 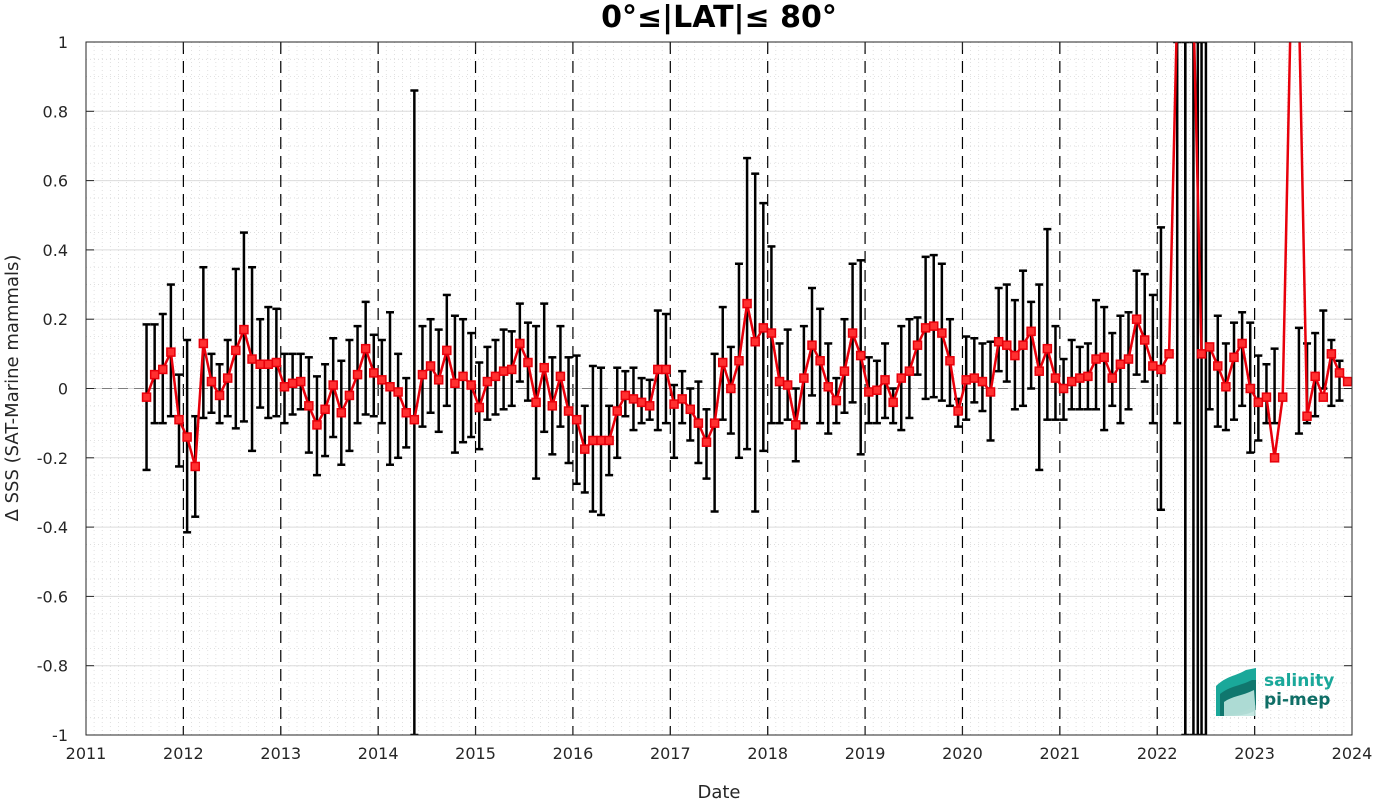 What do you see at coordinates (55, 319) in the screenshot?
I see `y-tick-label: 0.2` at bounding box center [55, 319].